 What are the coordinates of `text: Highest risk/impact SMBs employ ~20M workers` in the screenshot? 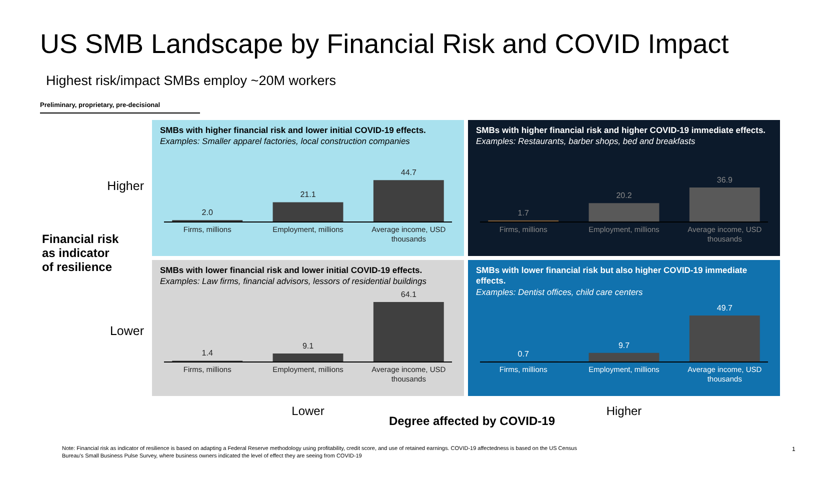 It's located at (191, 80).